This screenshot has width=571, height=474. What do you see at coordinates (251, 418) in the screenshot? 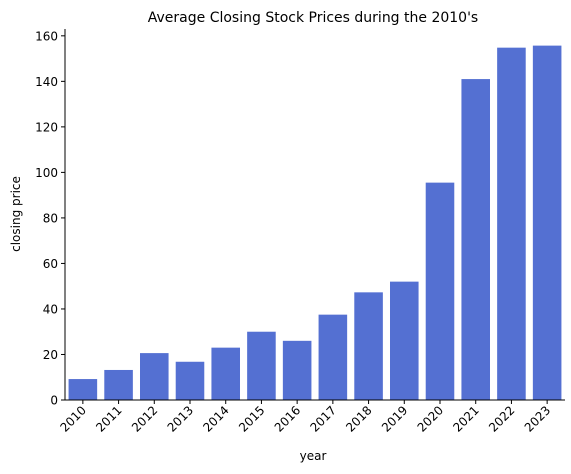
I see `x-tick-label-2015: 2015` at bounding box center [251, 418].